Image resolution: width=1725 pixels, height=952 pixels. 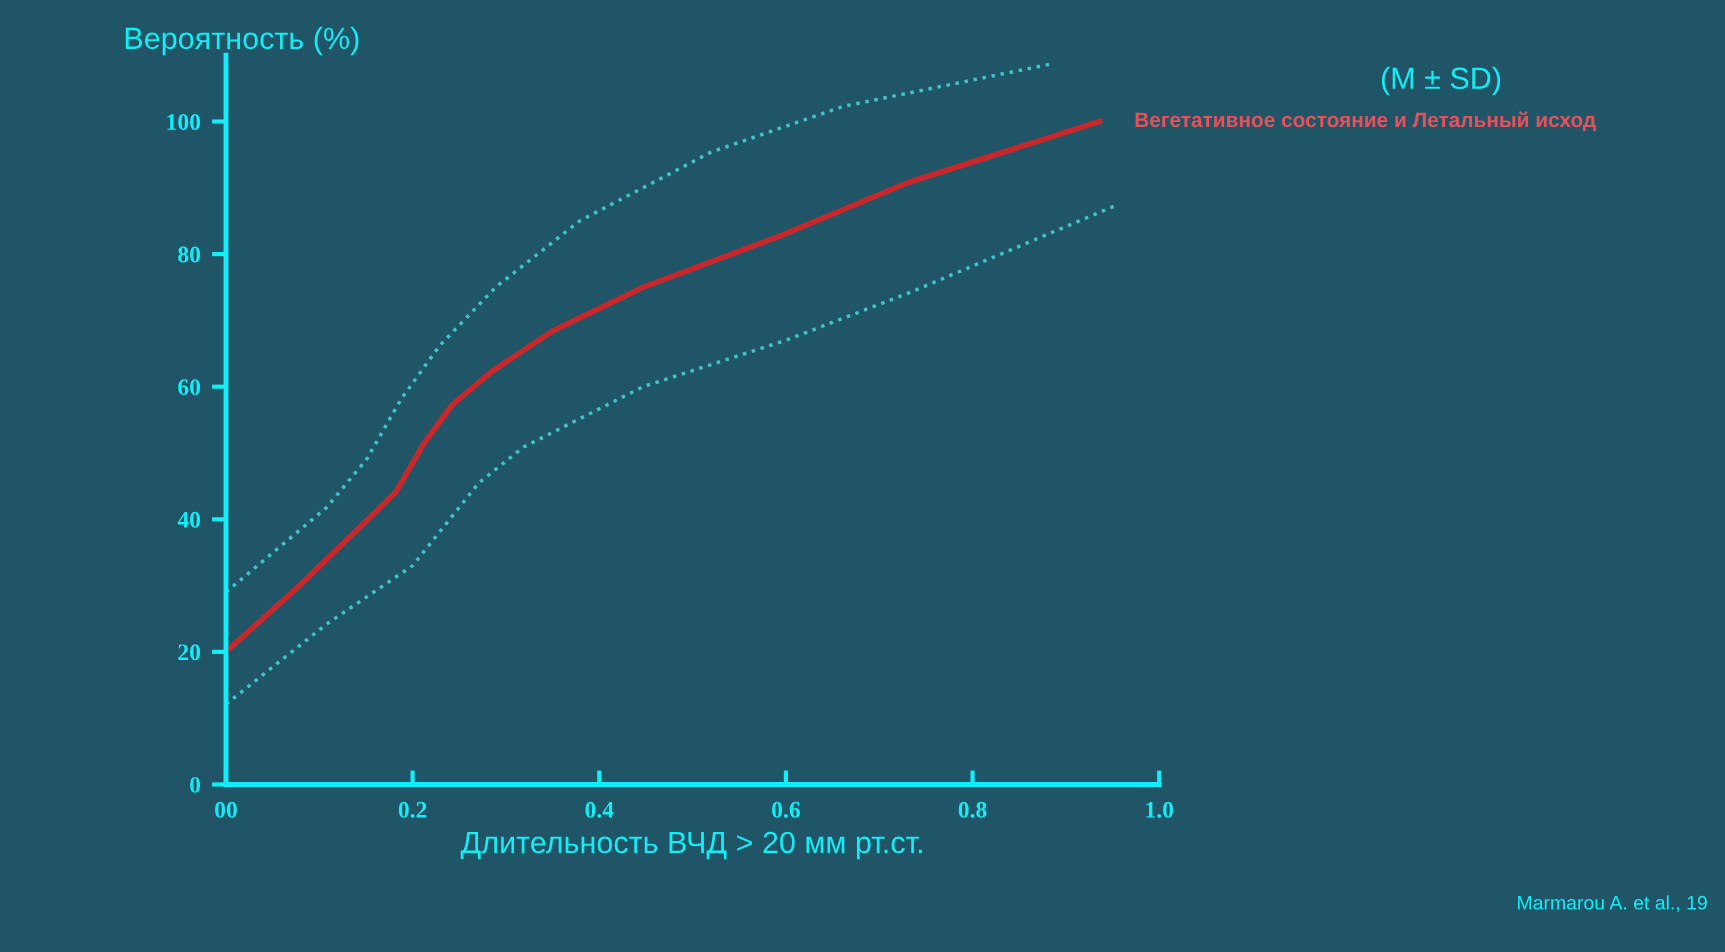 What do you see at coordinates (184, 122) in the screenshot?
I see `y-tick-label: 100` at bounding box center [184, 122].